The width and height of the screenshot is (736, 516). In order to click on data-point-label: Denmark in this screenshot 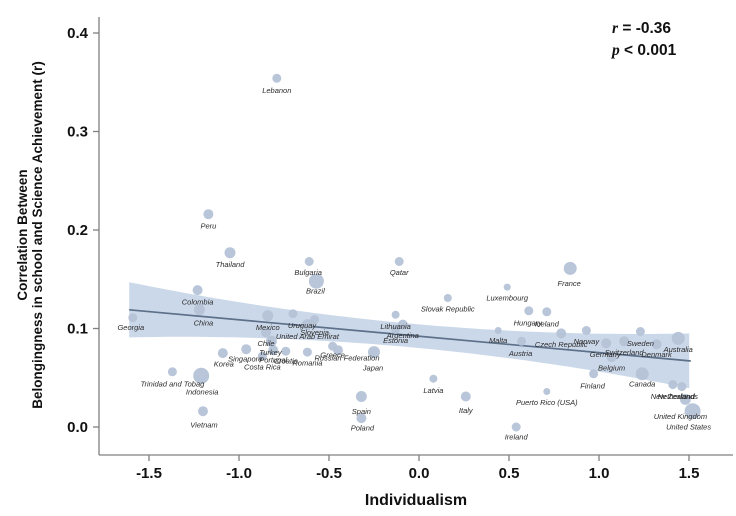, I will do `click(657, 354)`.